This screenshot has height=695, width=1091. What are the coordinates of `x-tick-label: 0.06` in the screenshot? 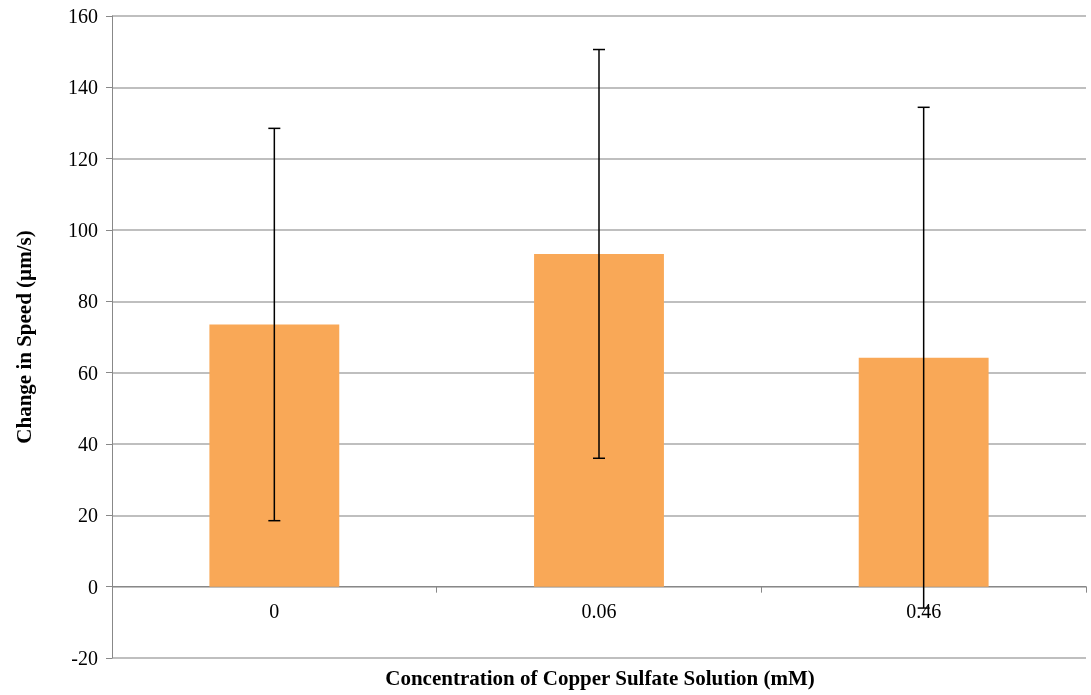 It's located at (599, 610).